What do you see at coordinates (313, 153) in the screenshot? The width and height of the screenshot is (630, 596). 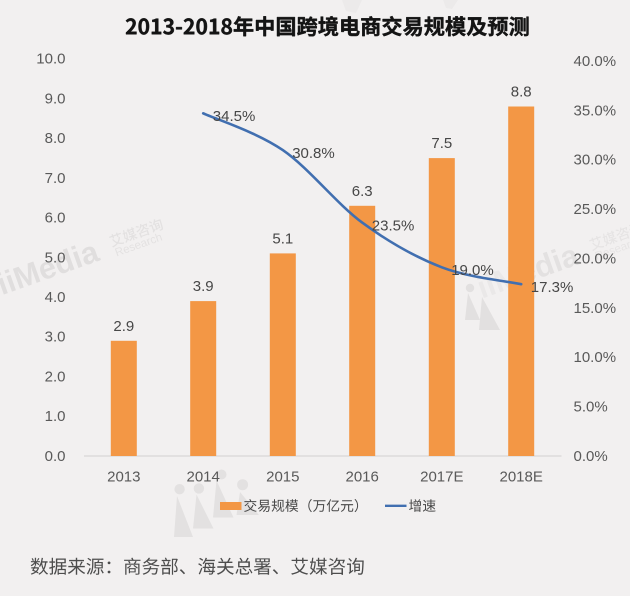 I see `svg-text: 30.8%` at bounding box center [313, 153].